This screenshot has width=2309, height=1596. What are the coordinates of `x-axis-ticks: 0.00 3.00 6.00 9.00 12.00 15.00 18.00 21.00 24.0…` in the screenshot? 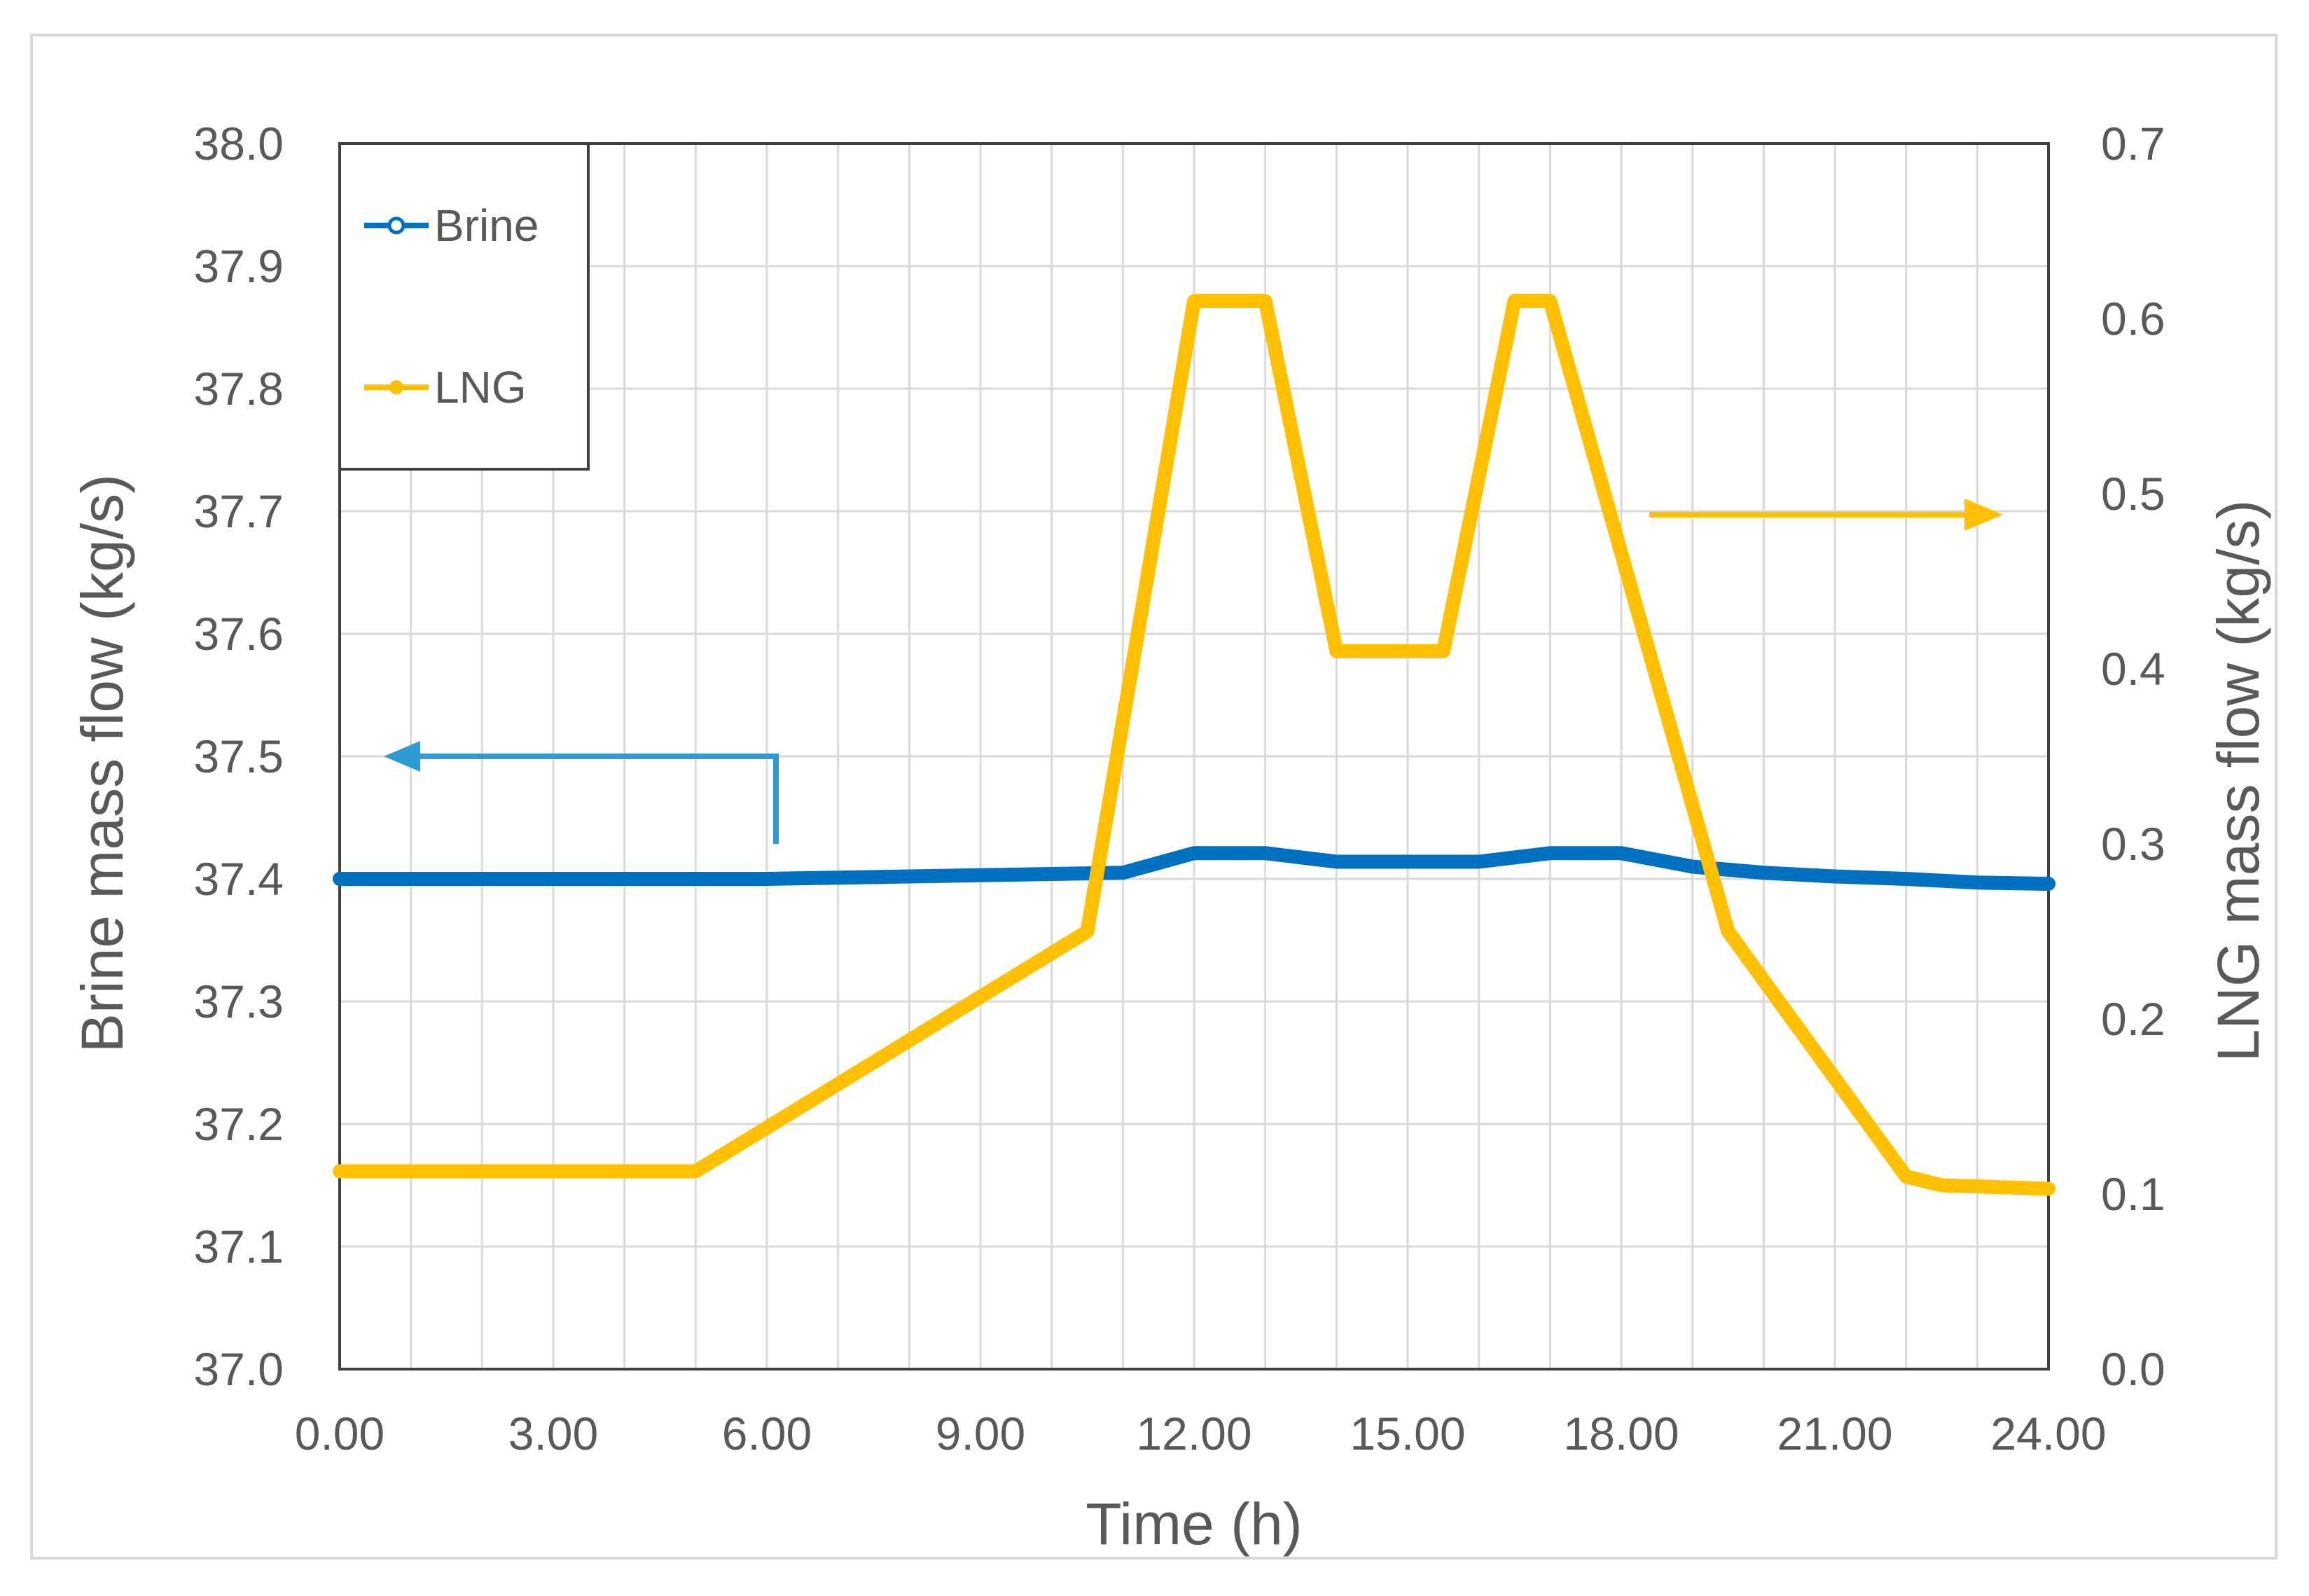 It's located at (1201, 1433).